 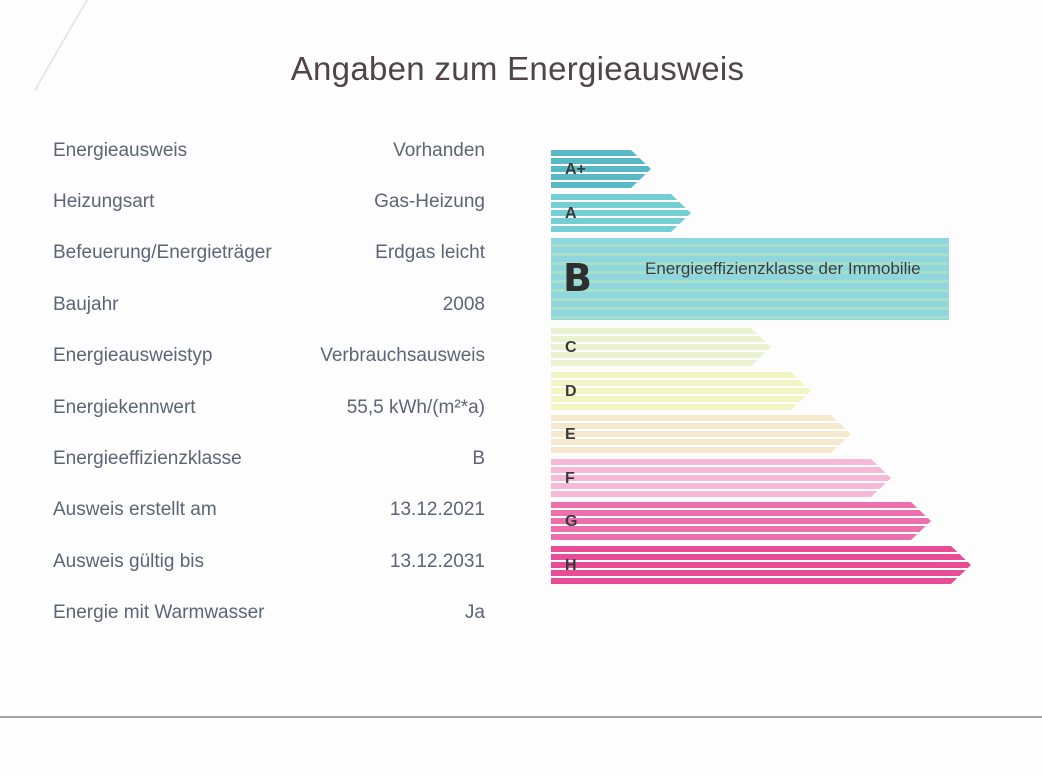 I want to click on detail-row-warmwasser: Energie mit Warmwasser Ja, so click(x=269, y=613).